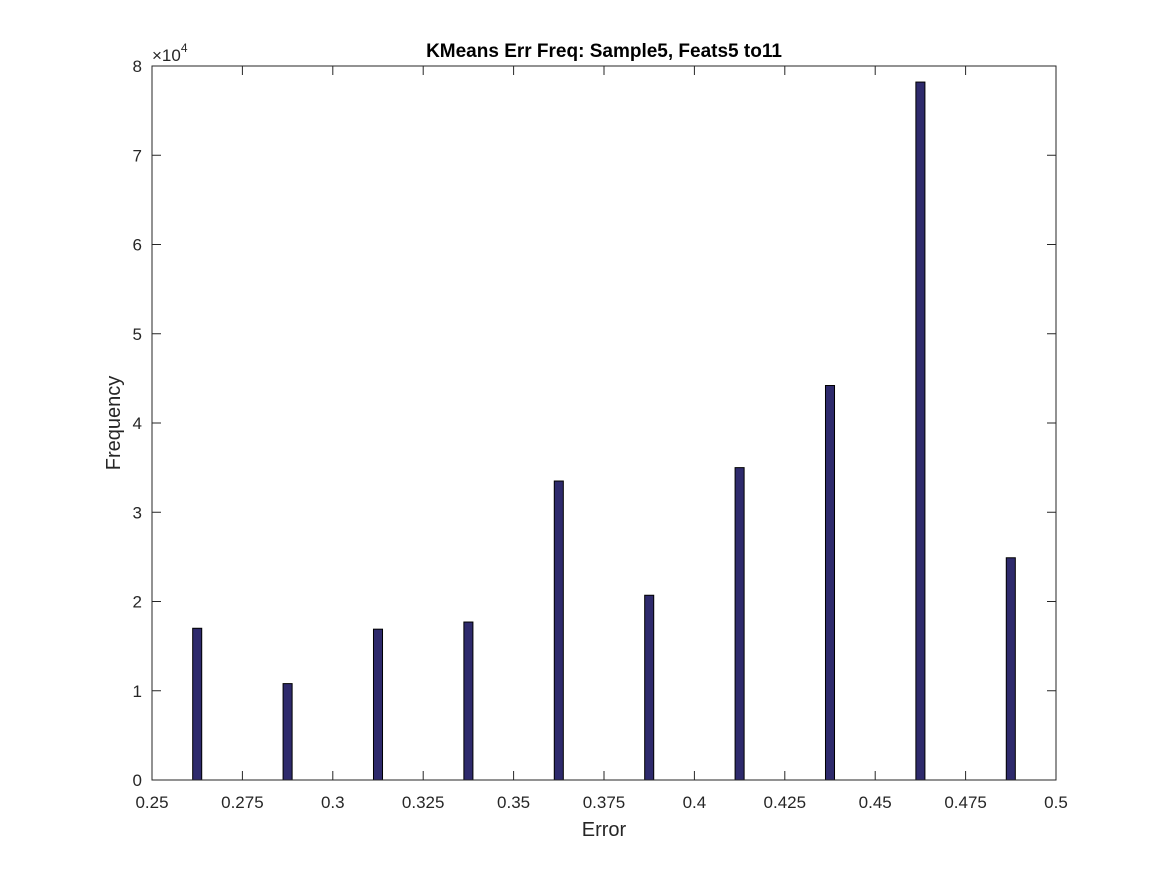 The height and width of the screenshot is (880, 1167). I want to click on y-exponent-label: ×10⁴, so click(170, 53).